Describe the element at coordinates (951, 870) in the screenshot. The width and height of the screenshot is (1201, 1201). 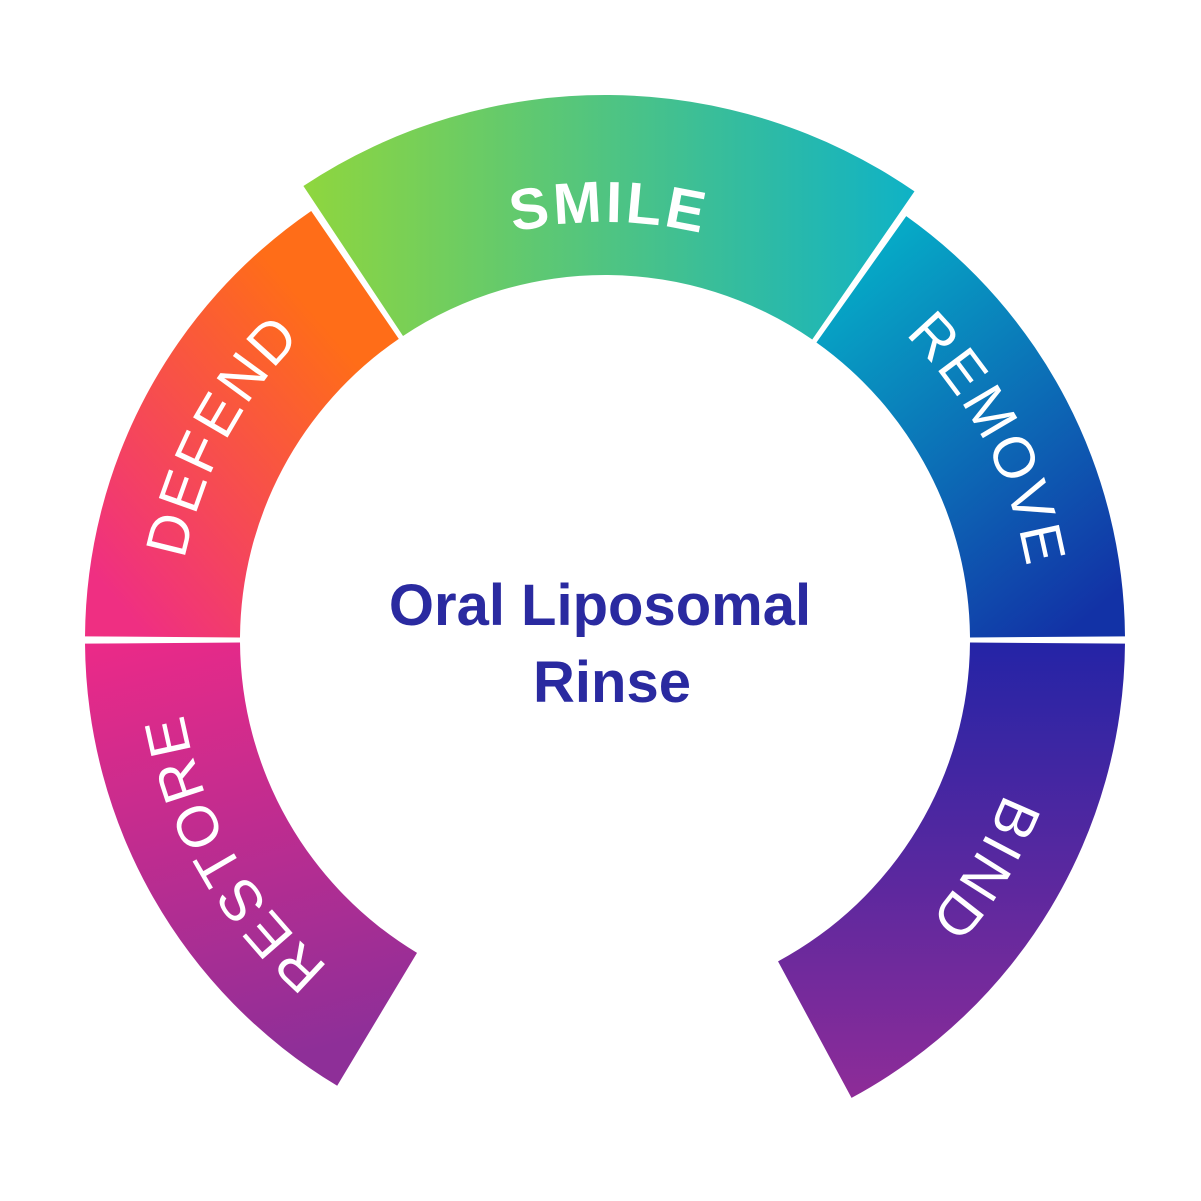
I see `segment-bind` at that location.